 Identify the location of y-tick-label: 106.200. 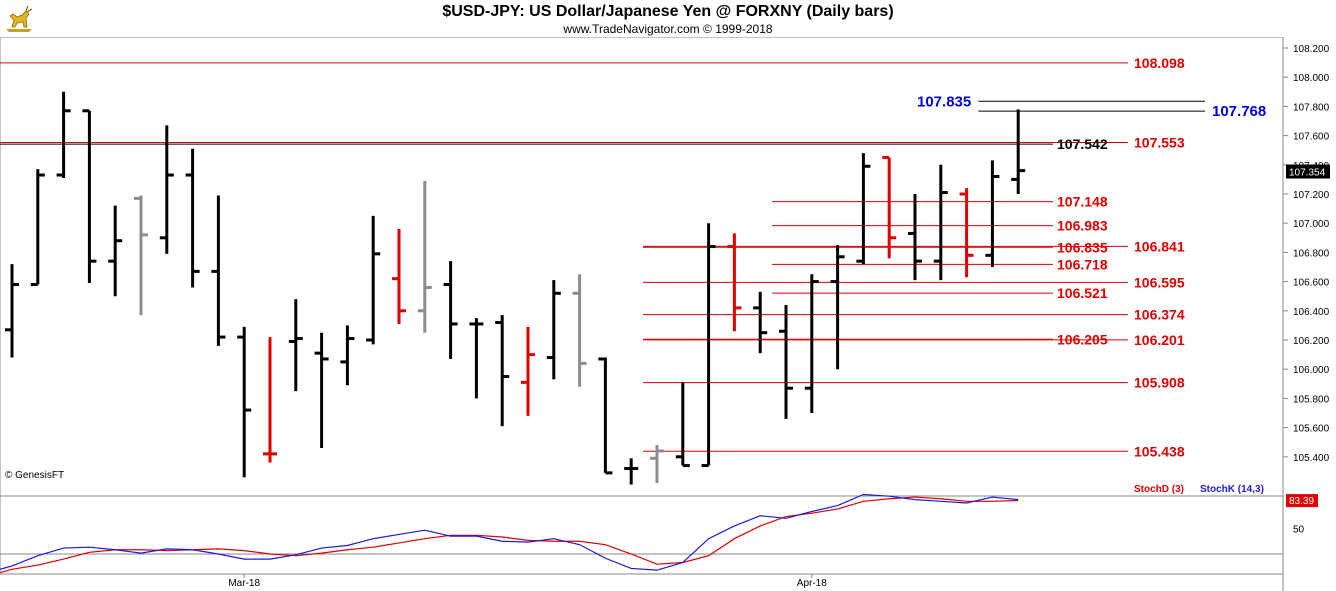
(1311, 341).